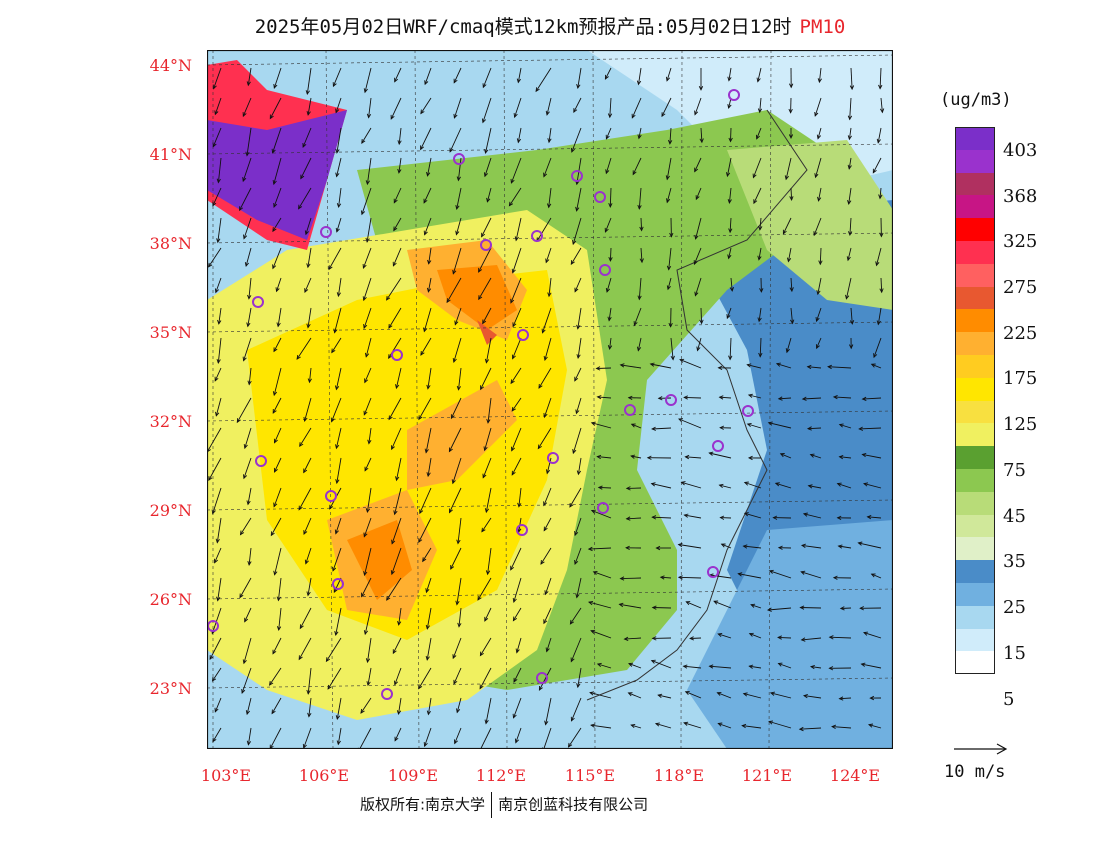 The height and width of the screenshot is (850, 1100). I want to click on lon-label: 103°E, so click(226, 775).